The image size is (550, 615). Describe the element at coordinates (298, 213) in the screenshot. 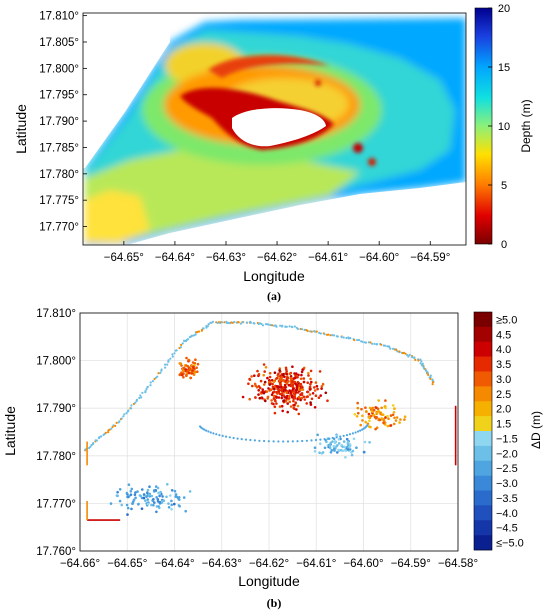

I see `unsurveyed-southeast` at that location.